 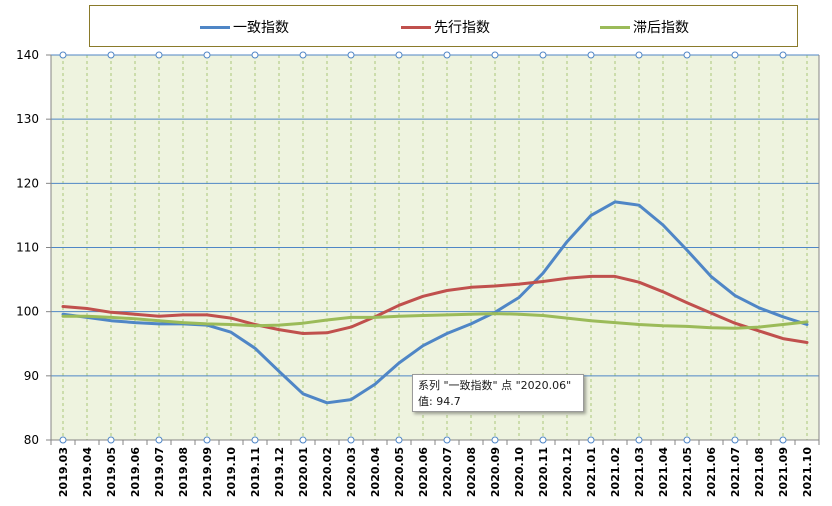 What do you see at coordinates (255, 472) in the screenshot?
I see `x-tick-label: 2019.11` at bounding box center [255, 472].